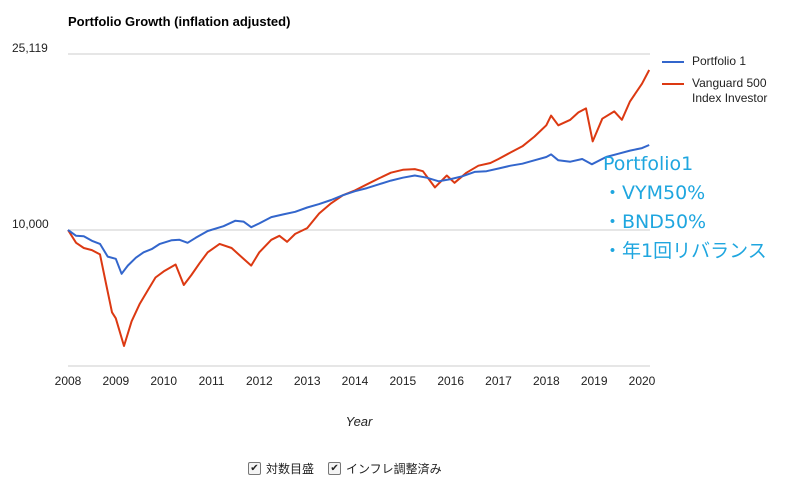 Image resolution: width=785 pixels, height=486 pixels. What do you see at coordinates (655, 222) in the screenshot?
I see `annotation-line: ・BND50%` at bounding box center [655, 222].